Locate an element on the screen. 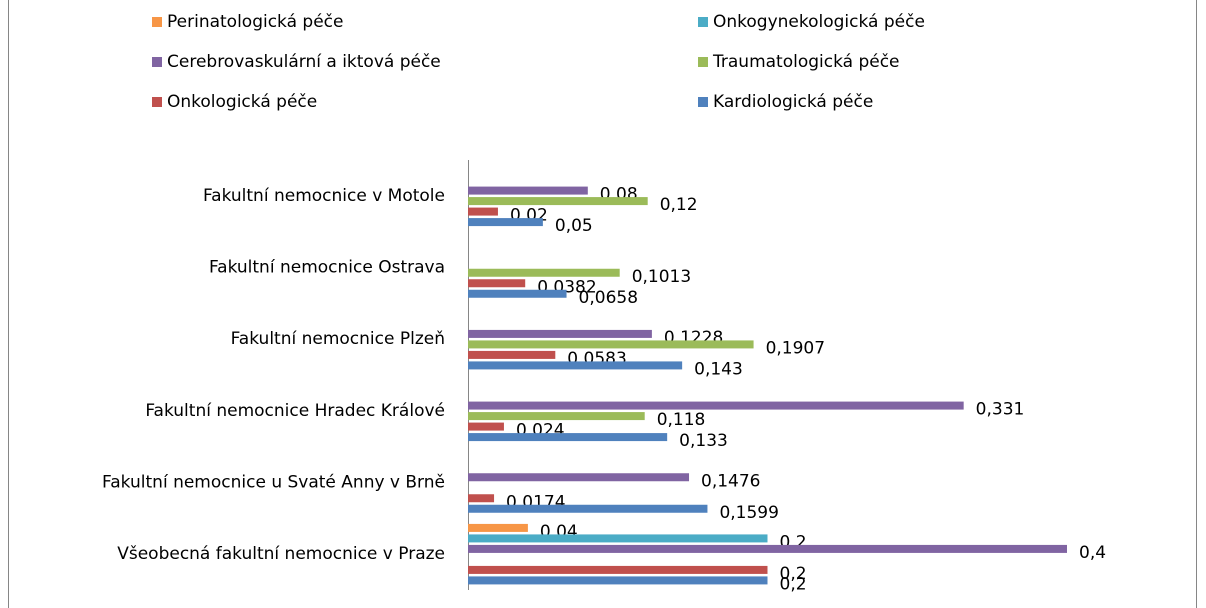  legend-label: Onkogynekologická péče is located at coordinates (819, 22).